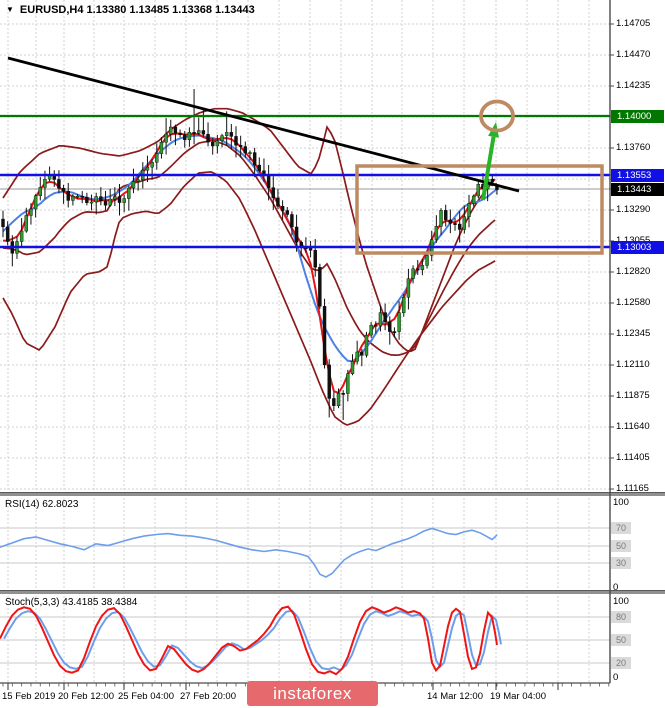  What do you see at coordinates (637, 175) in the screenshot?
I see `price-badge-1.13553: 1.13553` at bounding box center [637, 175].